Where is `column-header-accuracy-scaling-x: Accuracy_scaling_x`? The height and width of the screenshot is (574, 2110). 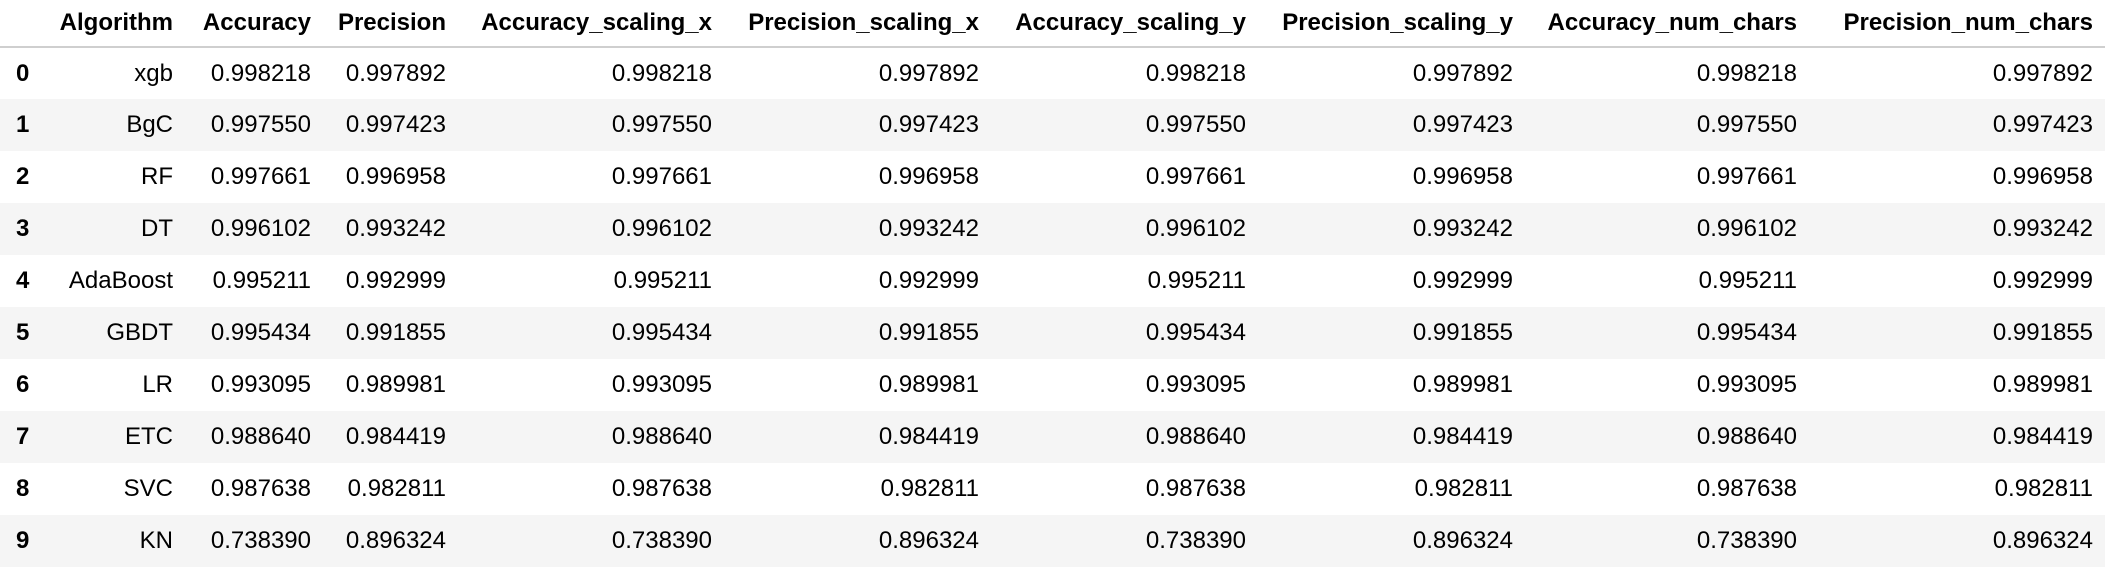 column-header-accuracy-scaling-x: Accuracy_scaling_x is located at coordinates (591, 24).